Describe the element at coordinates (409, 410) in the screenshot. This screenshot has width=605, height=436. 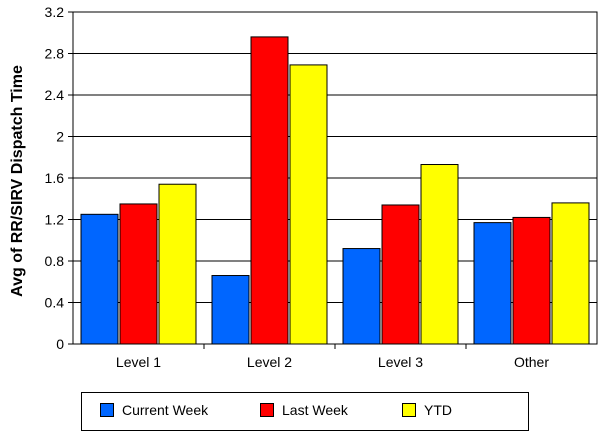
I see `legend-swatch-ytd` at that location.